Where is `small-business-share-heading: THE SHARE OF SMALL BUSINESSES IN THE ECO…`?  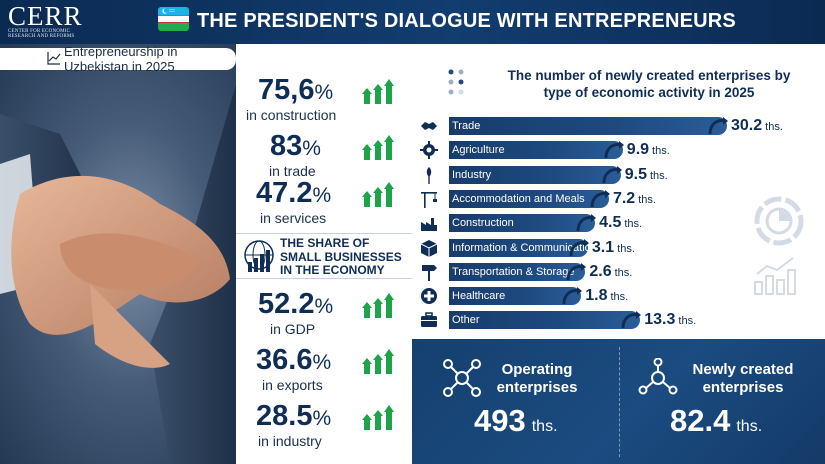 small-business-share-heading: THE SHARE OF SMALL BUSINESSES IN THE ECO… is located at coordinates (324, 256).